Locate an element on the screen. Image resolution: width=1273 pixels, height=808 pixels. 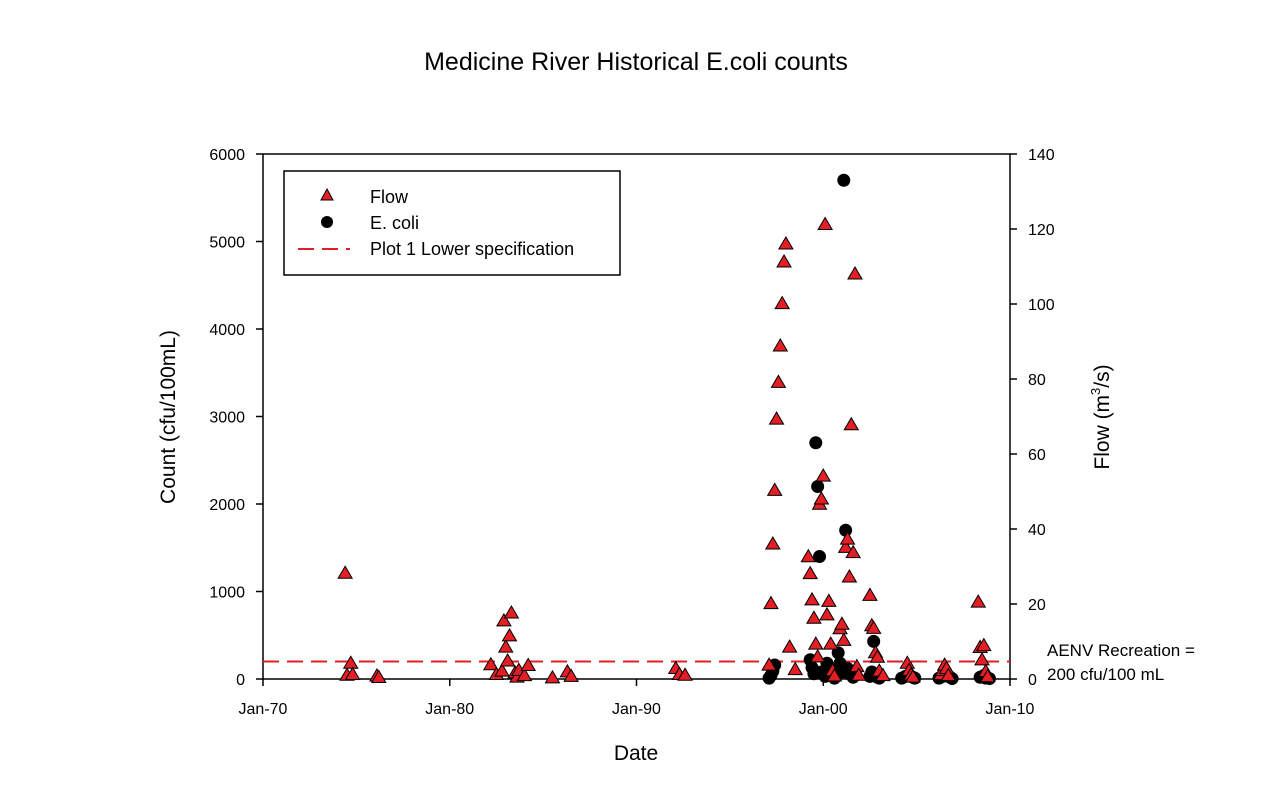
y2-tick-label: 100 is located at coordinates (1041, 305).